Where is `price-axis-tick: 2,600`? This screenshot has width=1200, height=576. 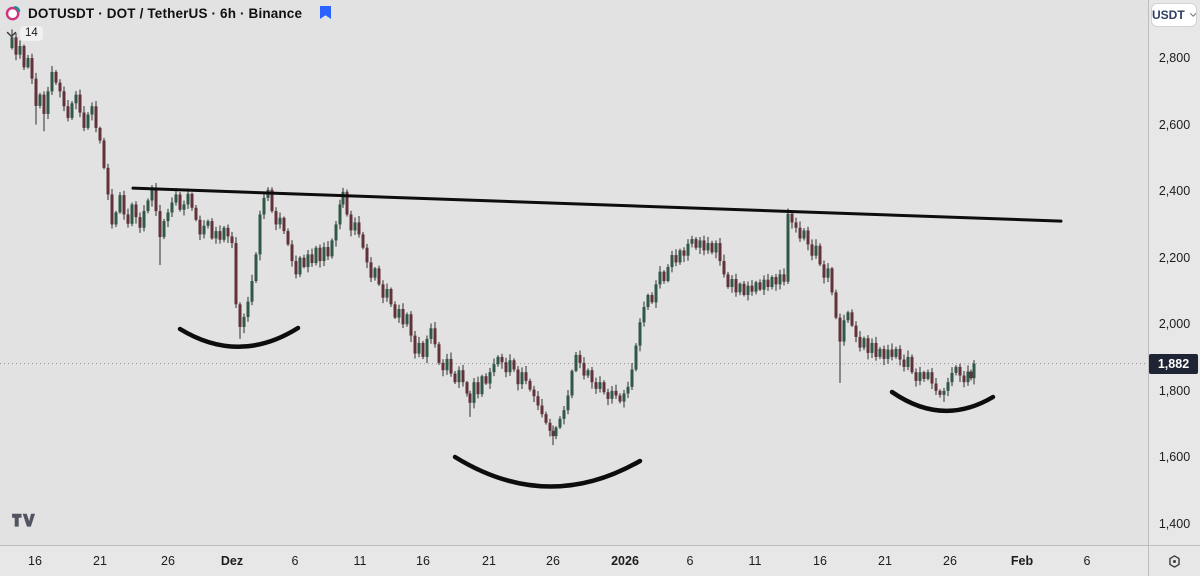
price-axis-tick: 2,600 is located at coordinates (1174, 124).